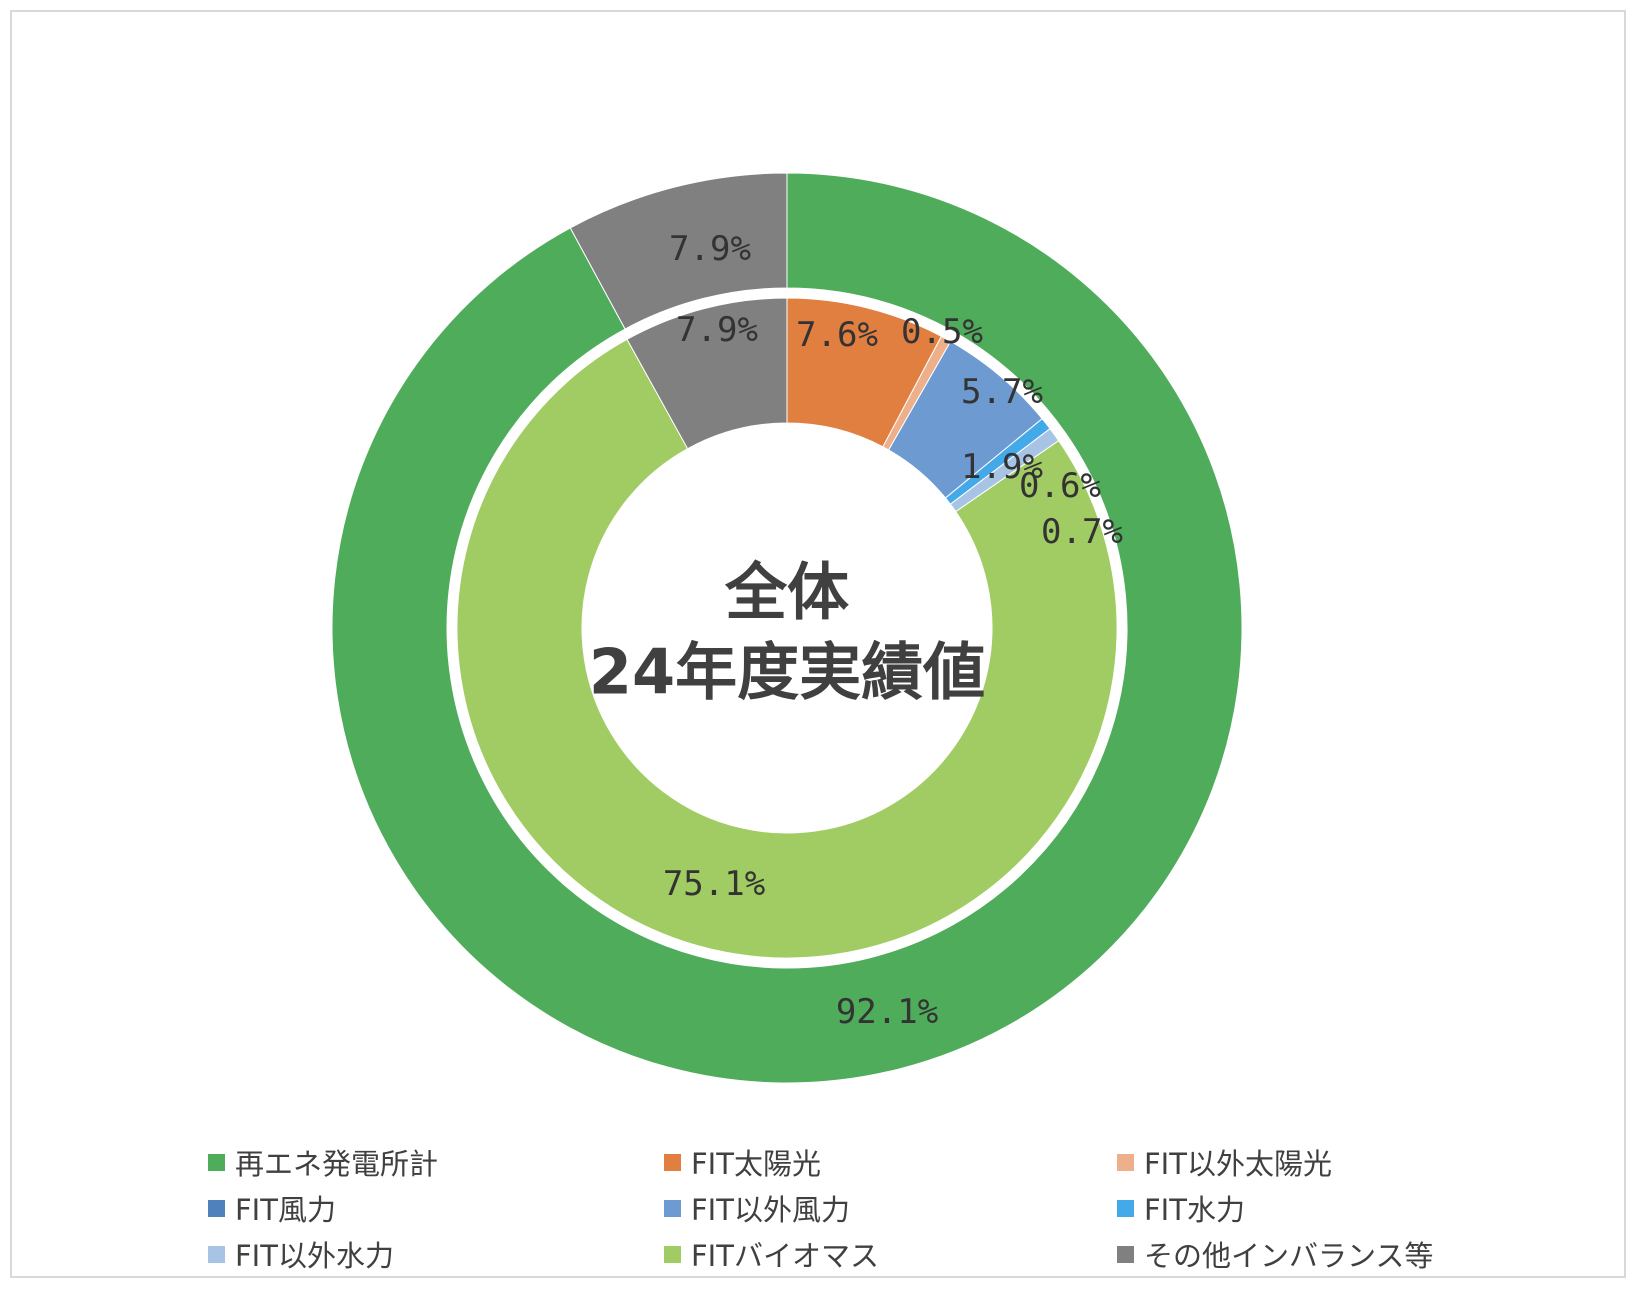 The width and height of the screenshot is (1638, 1290). What do you see at coordinates (710, 249) in the screenshot?
I see `data-label-outer-1: 7.9%` at bounding box center [710, 249].